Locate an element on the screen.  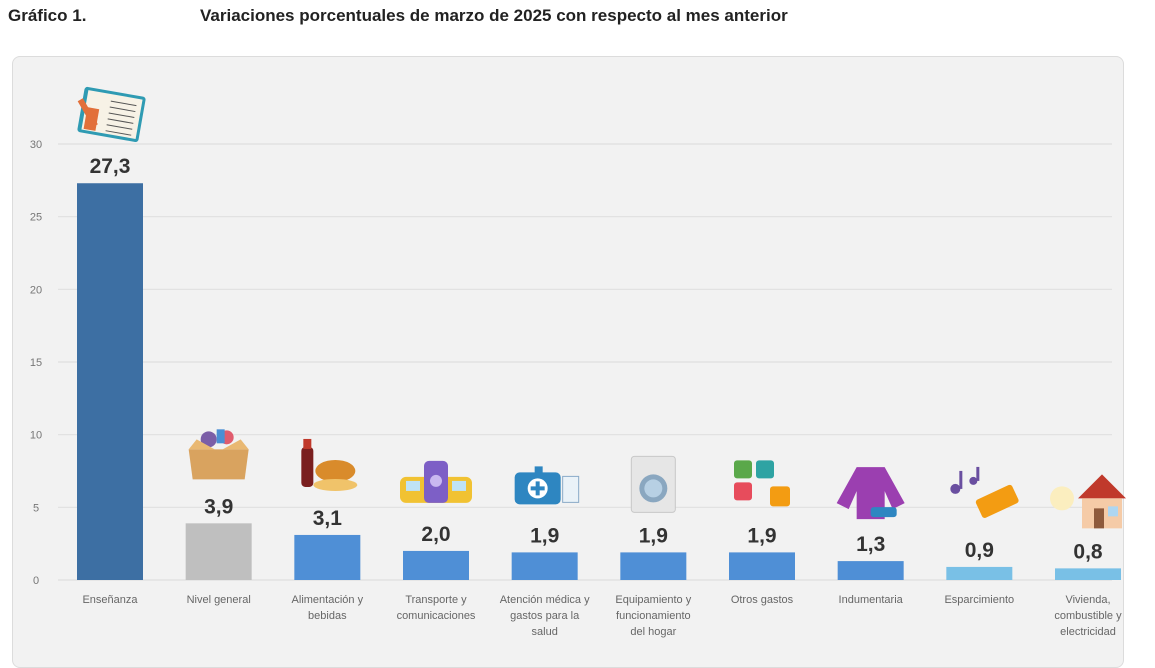
x-tick-label: combustible y is located at coordinates (1088, 616).